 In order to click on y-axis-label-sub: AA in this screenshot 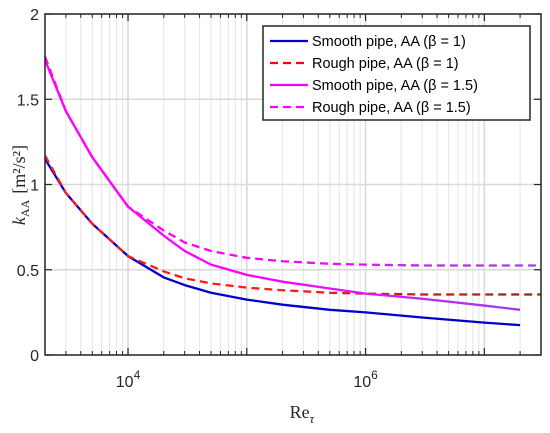, I will do `click(25, 208)`.